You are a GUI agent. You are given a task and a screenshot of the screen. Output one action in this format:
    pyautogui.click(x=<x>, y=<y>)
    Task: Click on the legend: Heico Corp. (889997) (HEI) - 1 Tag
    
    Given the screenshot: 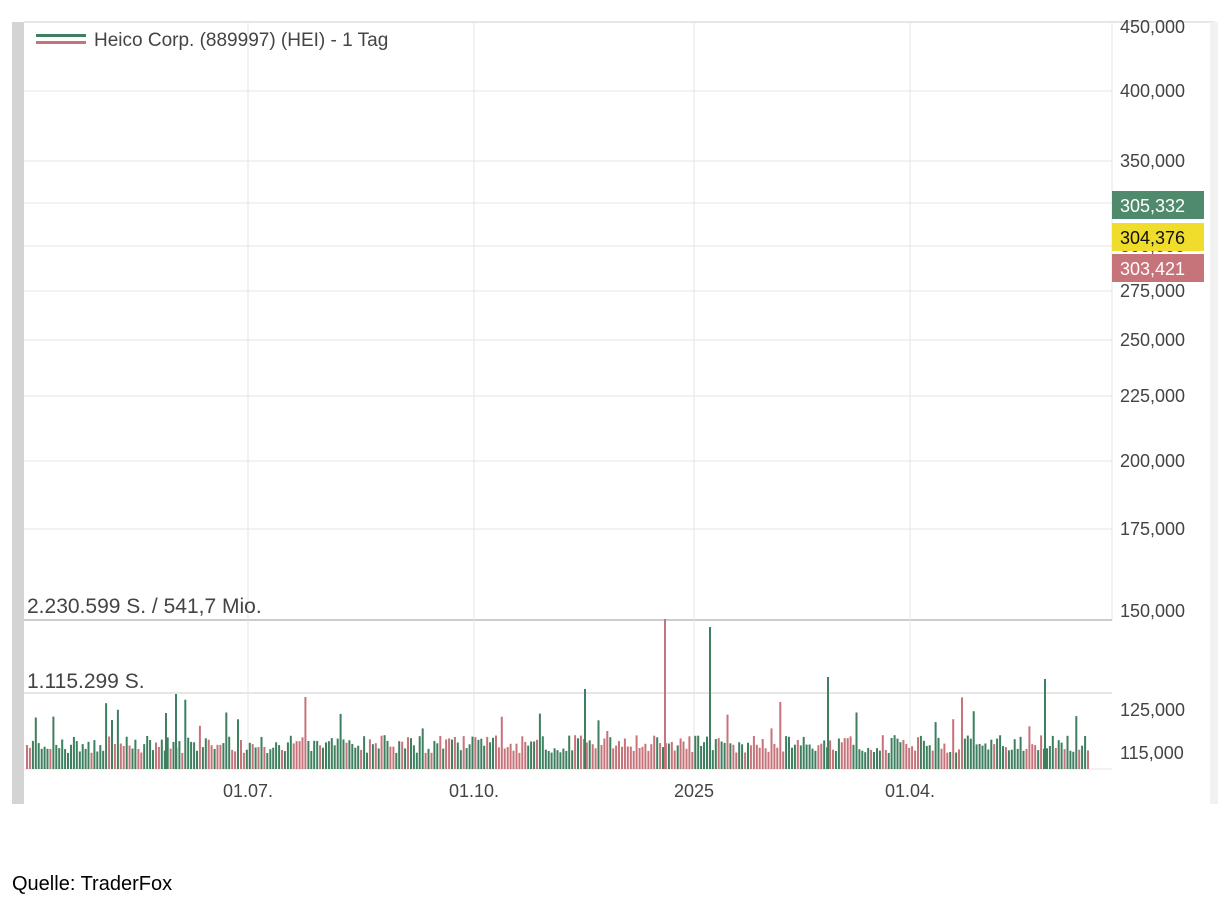 What is the action you would take?
    pyautogui.click(x=212, y=40)
    